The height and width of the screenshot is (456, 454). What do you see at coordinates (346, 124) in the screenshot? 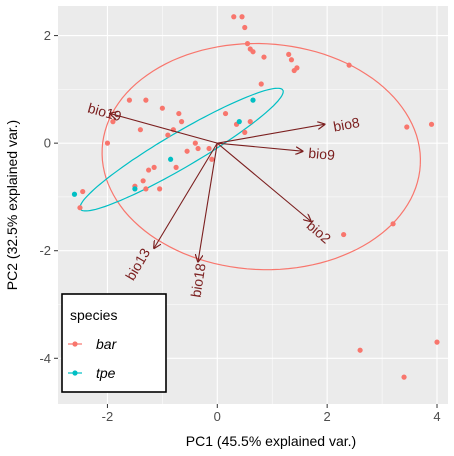
I see `arrow-label-bio8: bio8` at bounding box center [346, 124].